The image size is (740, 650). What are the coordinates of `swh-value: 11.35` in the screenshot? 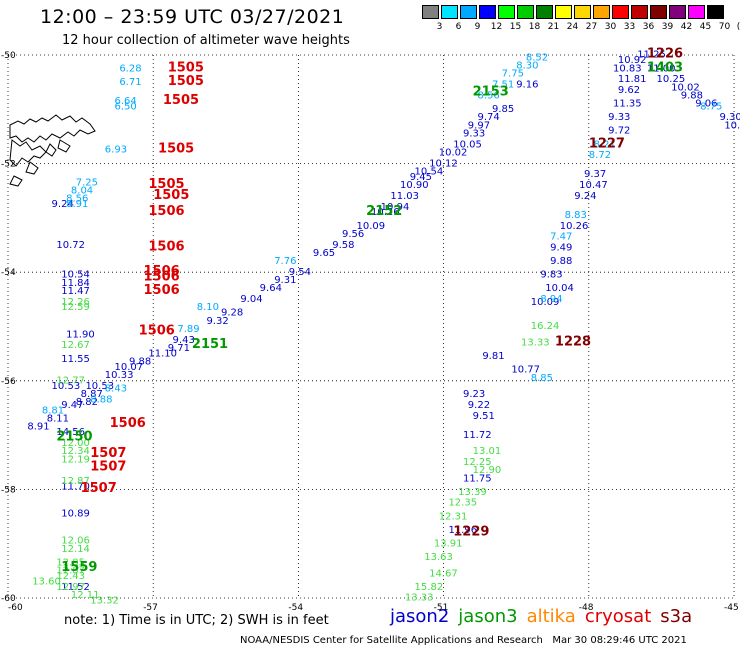 It's located at (627, 104).